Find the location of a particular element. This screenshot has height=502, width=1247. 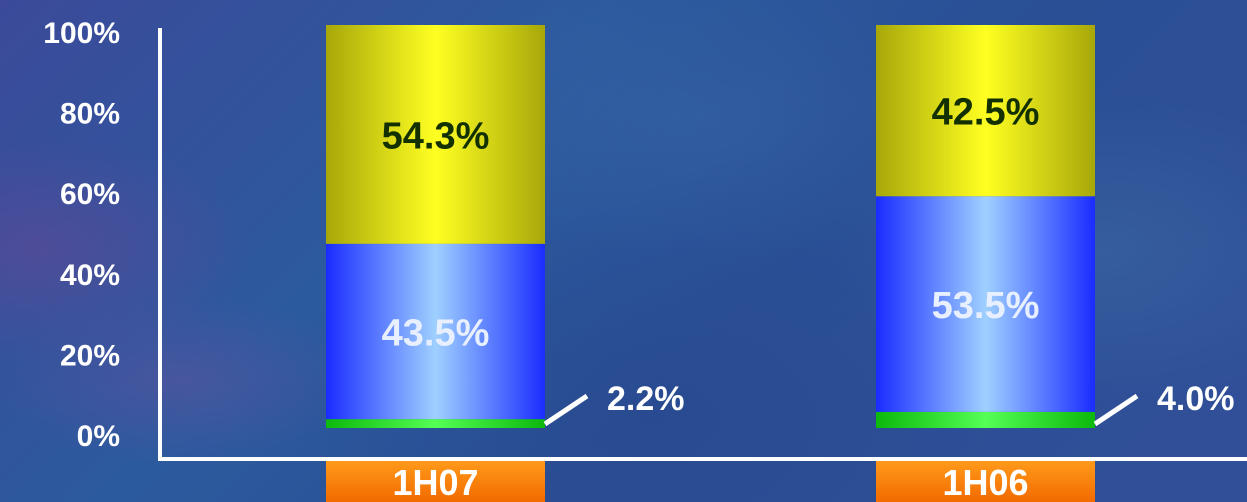

category-label-text: 1H07 is located at coordinates (435, 482).